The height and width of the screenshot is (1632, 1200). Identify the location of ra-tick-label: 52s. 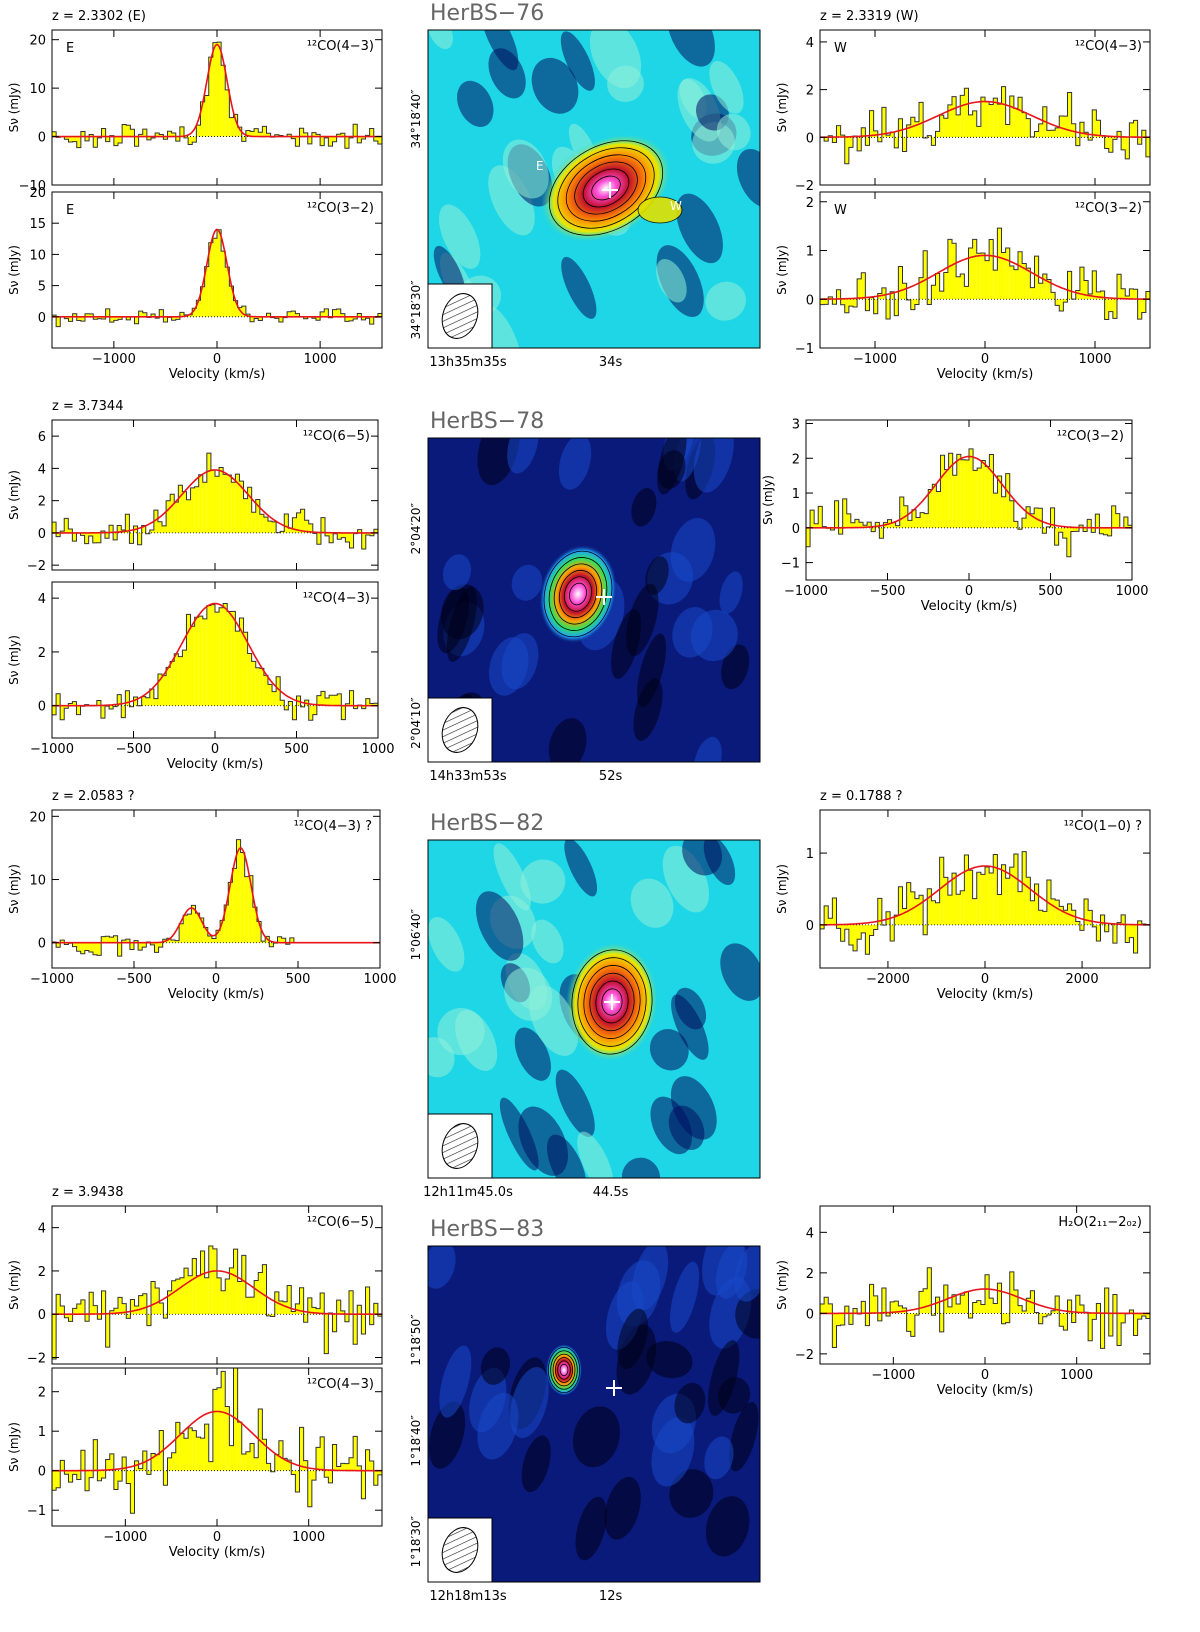
(611, 776).